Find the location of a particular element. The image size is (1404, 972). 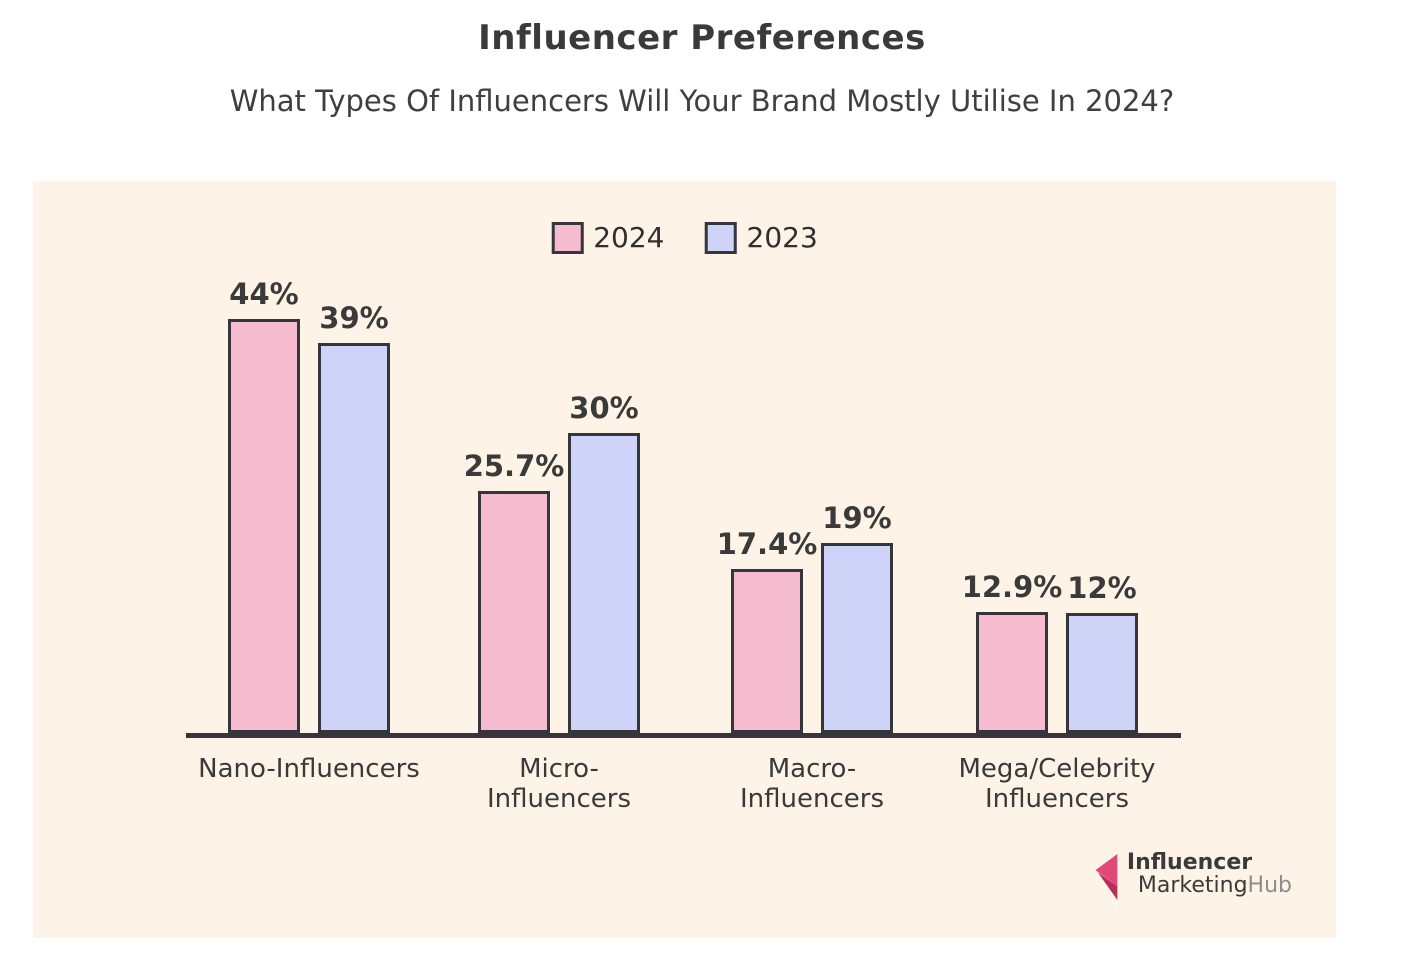

chart-legend: 2024 2023 is located at coordinates (684, 237).